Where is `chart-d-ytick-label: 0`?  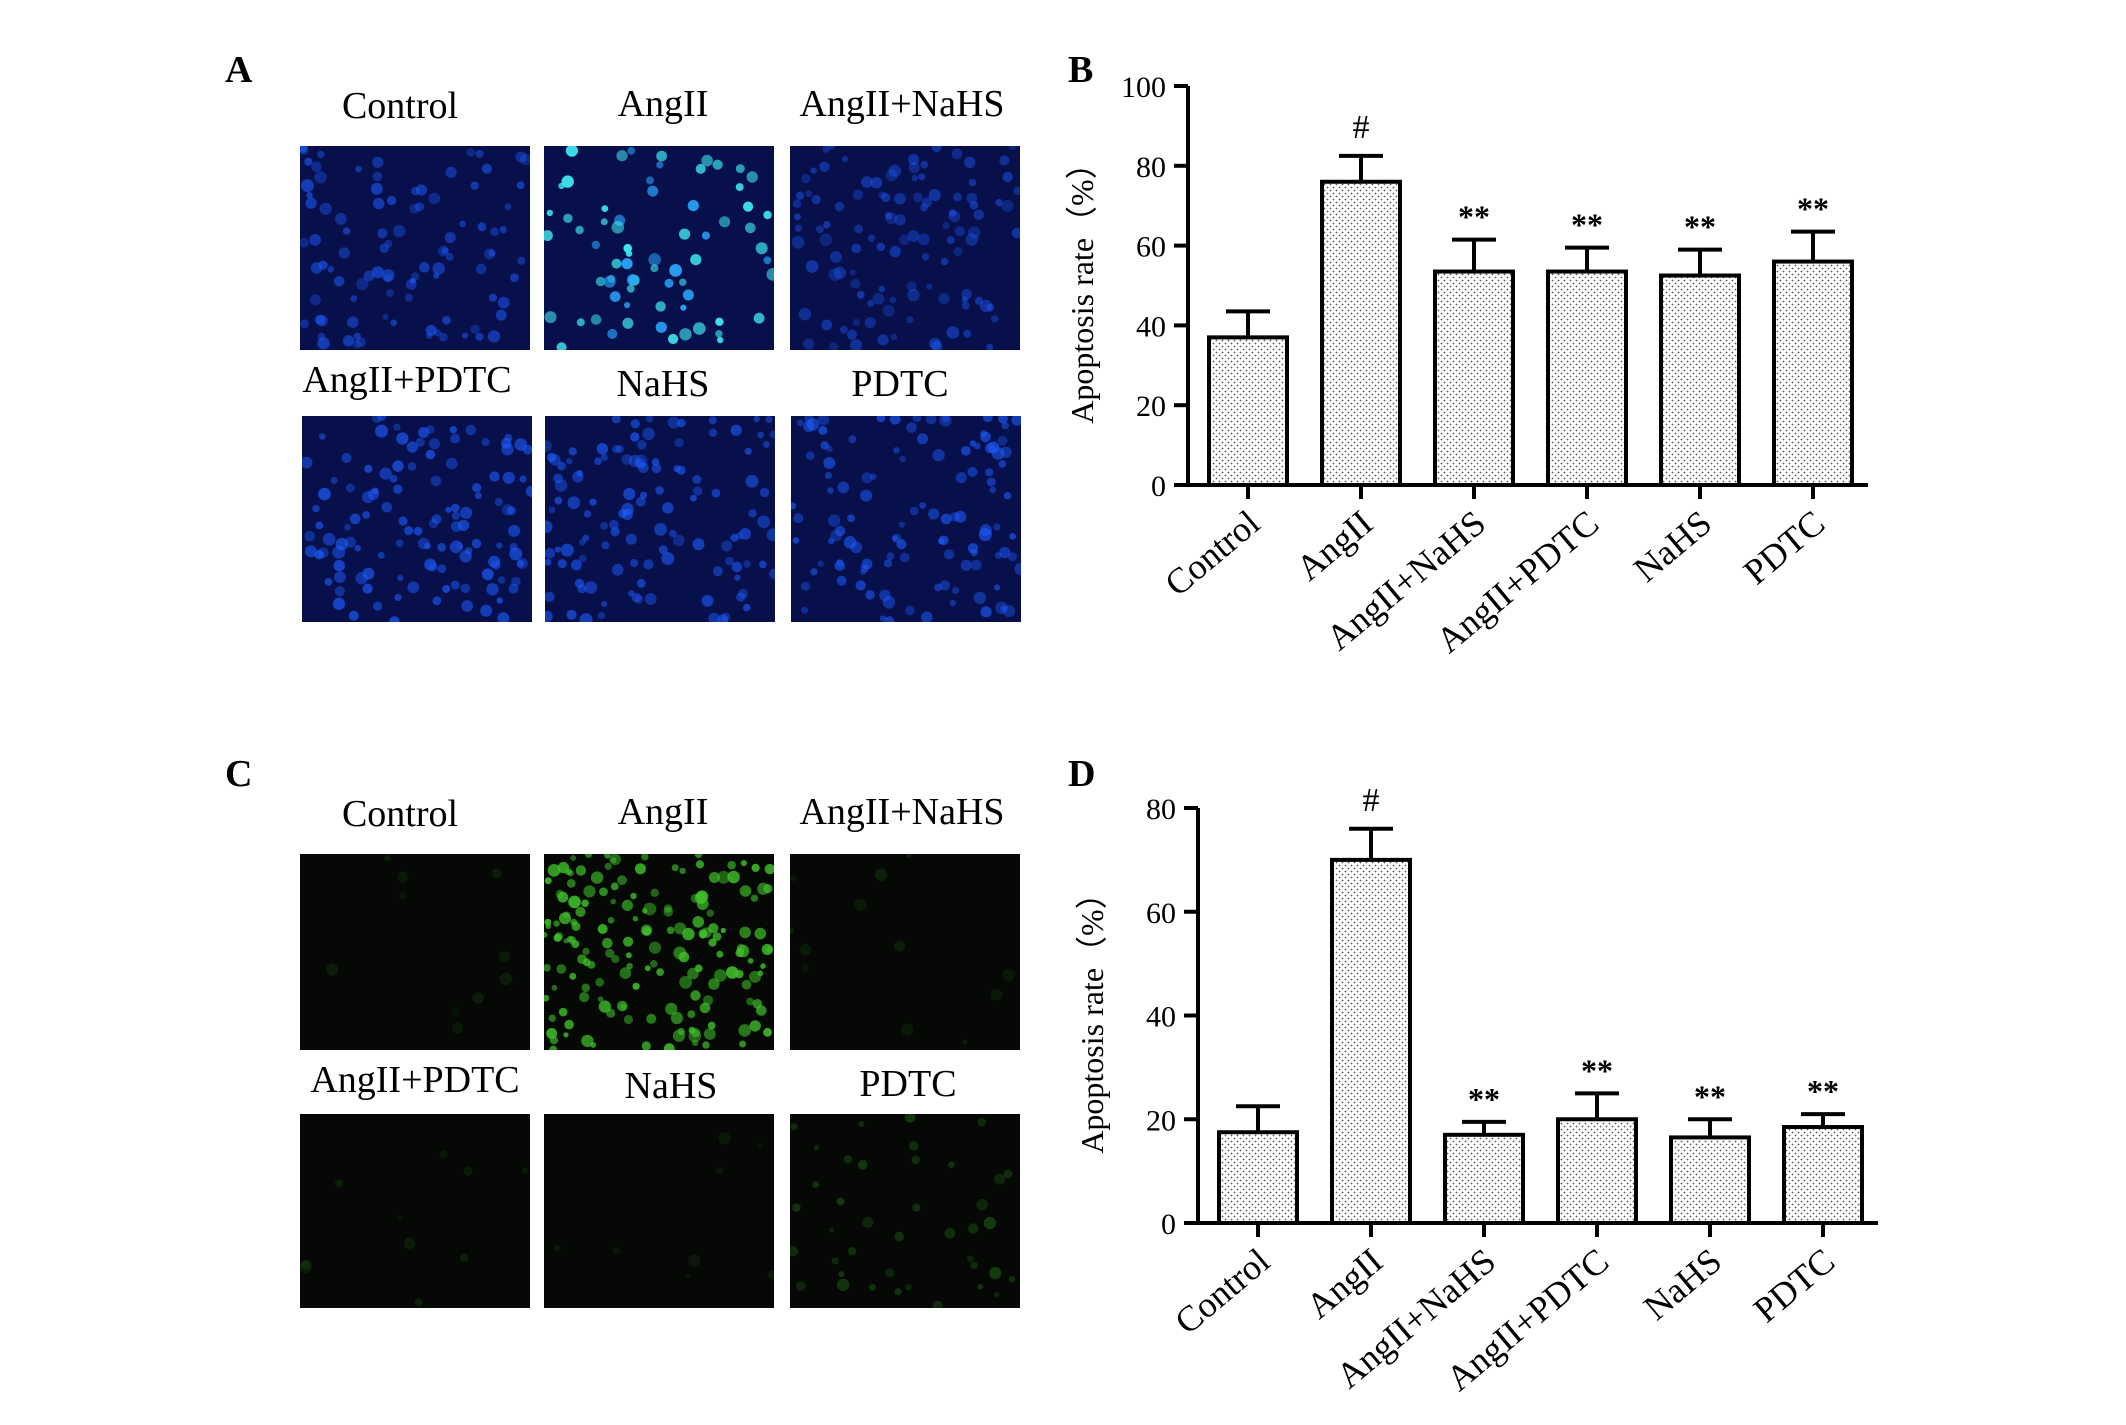 chart-d-ytick-label: 0 is located at coordinates (1168, 1224).